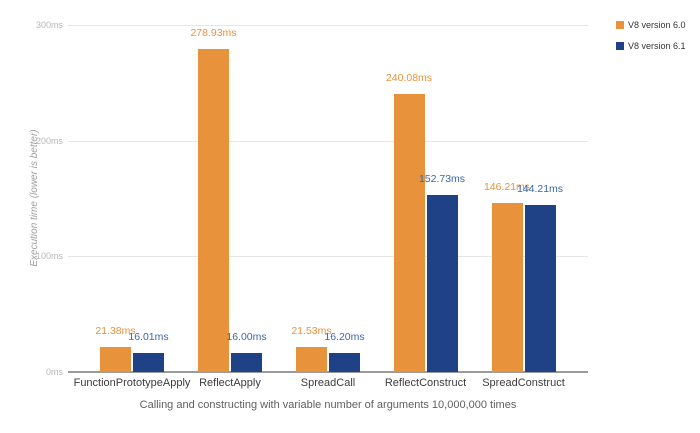 The width and height of the screenshot is (700, 433). I want to click on y-tick-label: 100ms, so click(49, 256).